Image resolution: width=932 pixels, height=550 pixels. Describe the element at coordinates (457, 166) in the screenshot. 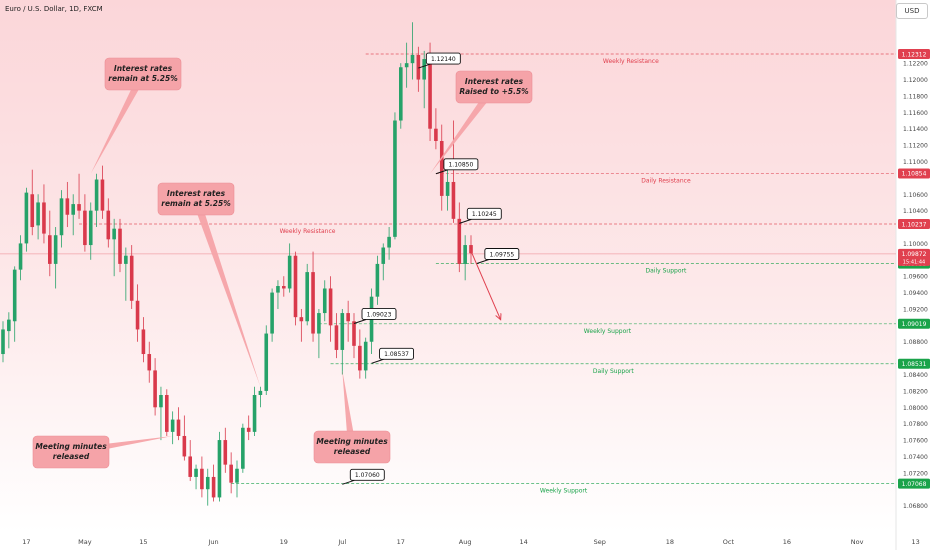

I see `price-callout: 1.10850` at that location.